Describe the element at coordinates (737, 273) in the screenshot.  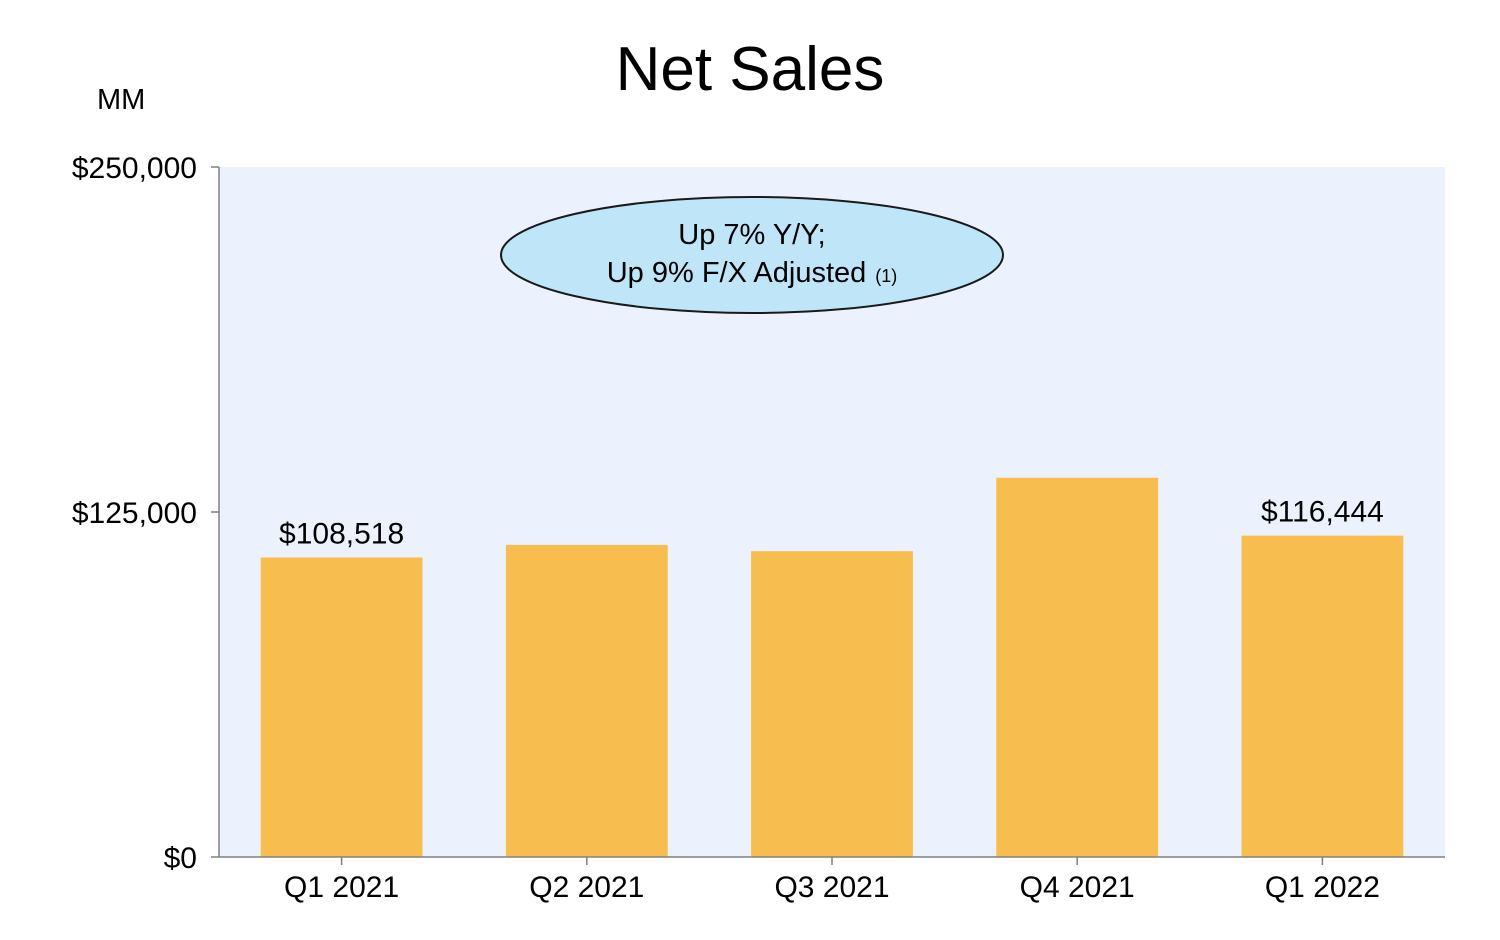
I see `callout-line2-text: Up 9% F/X Adjusted` at that location.